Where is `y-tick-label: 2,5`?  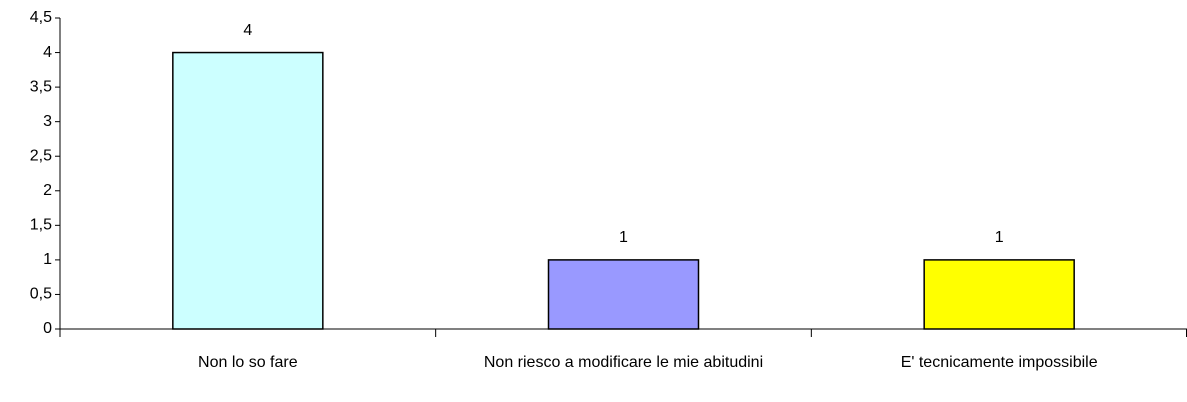 y-tick-label: 2,5 is located at coordinates (41, 155).